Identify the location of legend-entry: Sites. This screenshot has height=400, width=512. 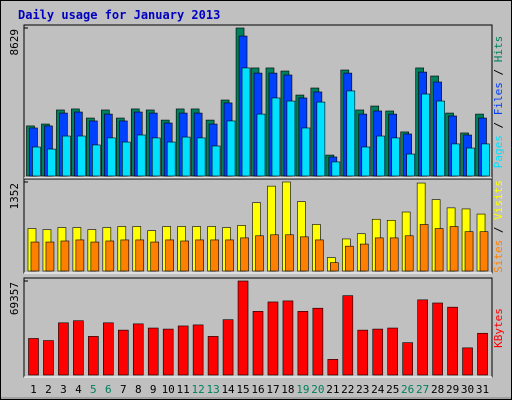
(498, 256).